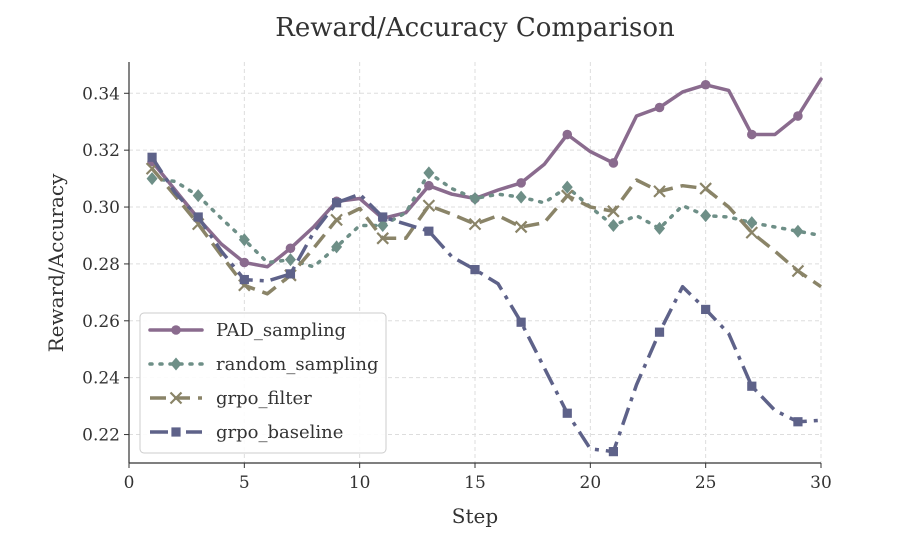 This screenshot has width=920, height=536. Describe the element at coordinates (297, 364) in the screenshot. I see `legend-label: random_sampling` at that location.